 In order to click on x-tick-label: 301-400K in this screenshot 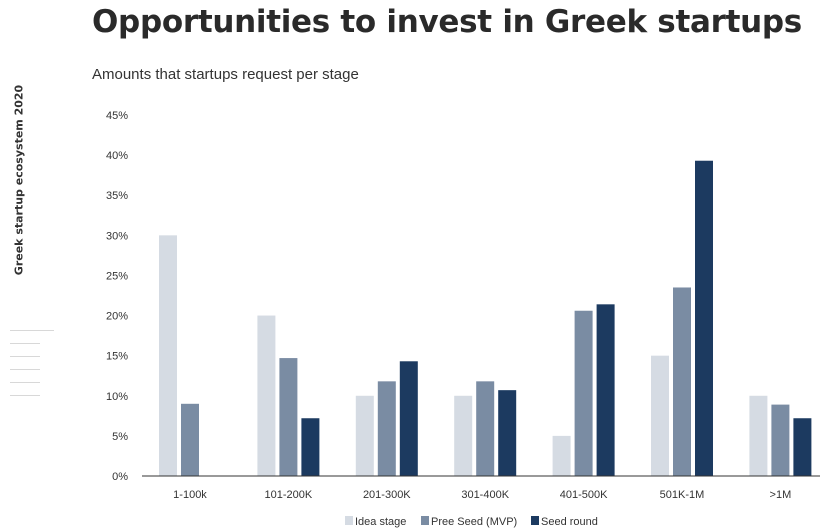, I will do `click(485, 495)`.